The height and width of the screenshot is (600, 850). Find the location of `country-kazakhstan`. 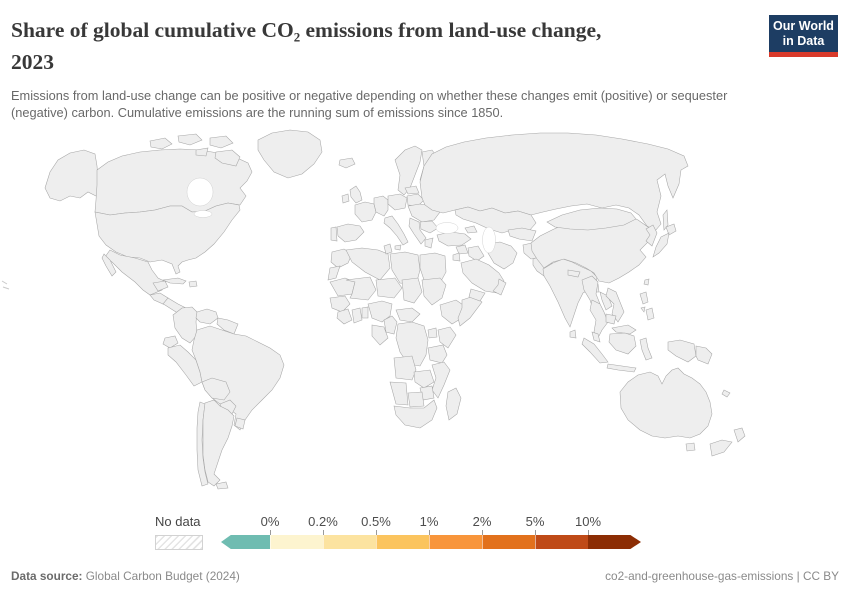

country-kazakhstan is located at coordinates (495, 220).